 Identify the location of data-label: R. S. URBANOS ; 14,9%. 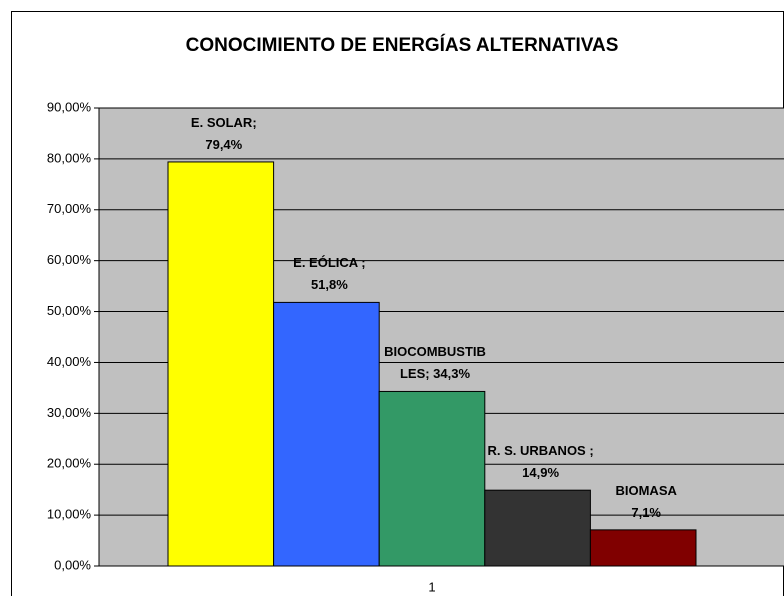
(540, 462).